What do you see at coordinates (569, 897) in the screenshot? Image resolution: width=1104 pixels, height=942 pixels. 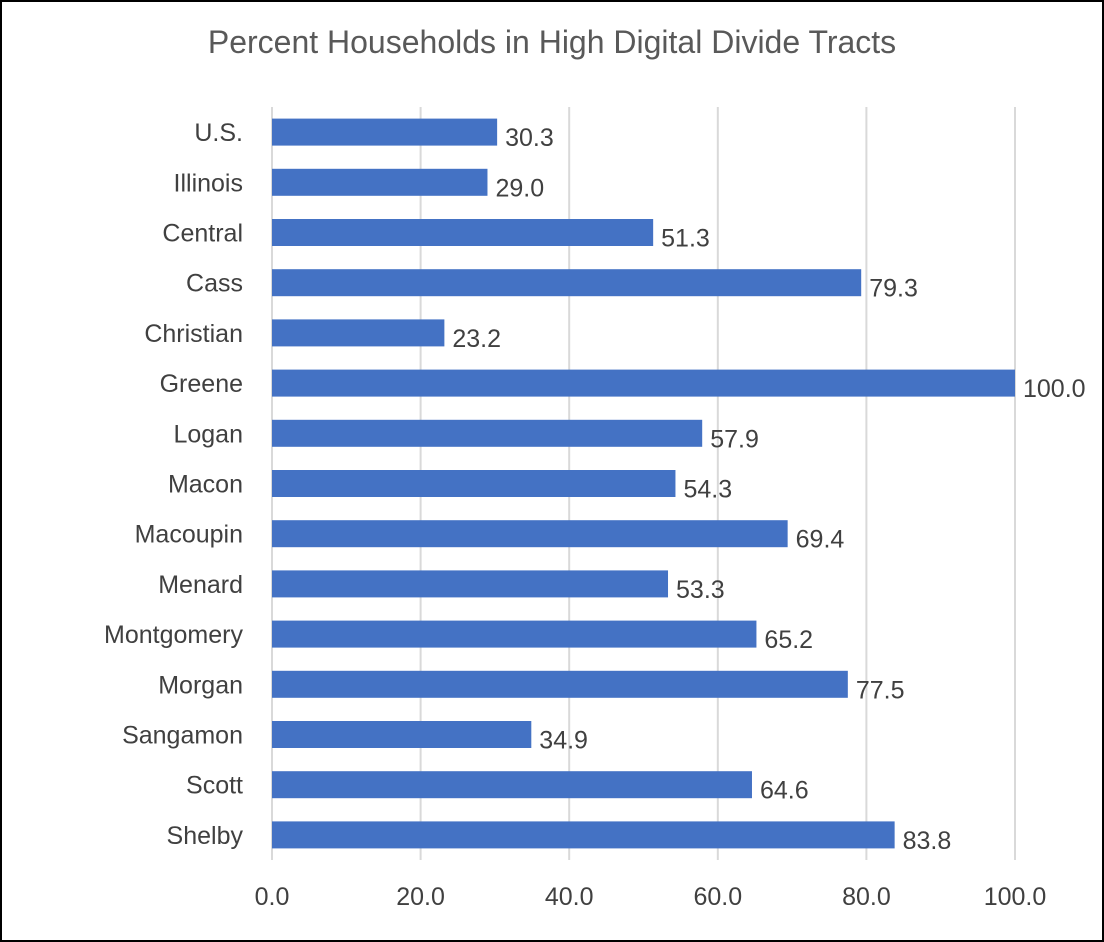 I see `x-tick-label: 40.0` at bounding box center [569, 897].